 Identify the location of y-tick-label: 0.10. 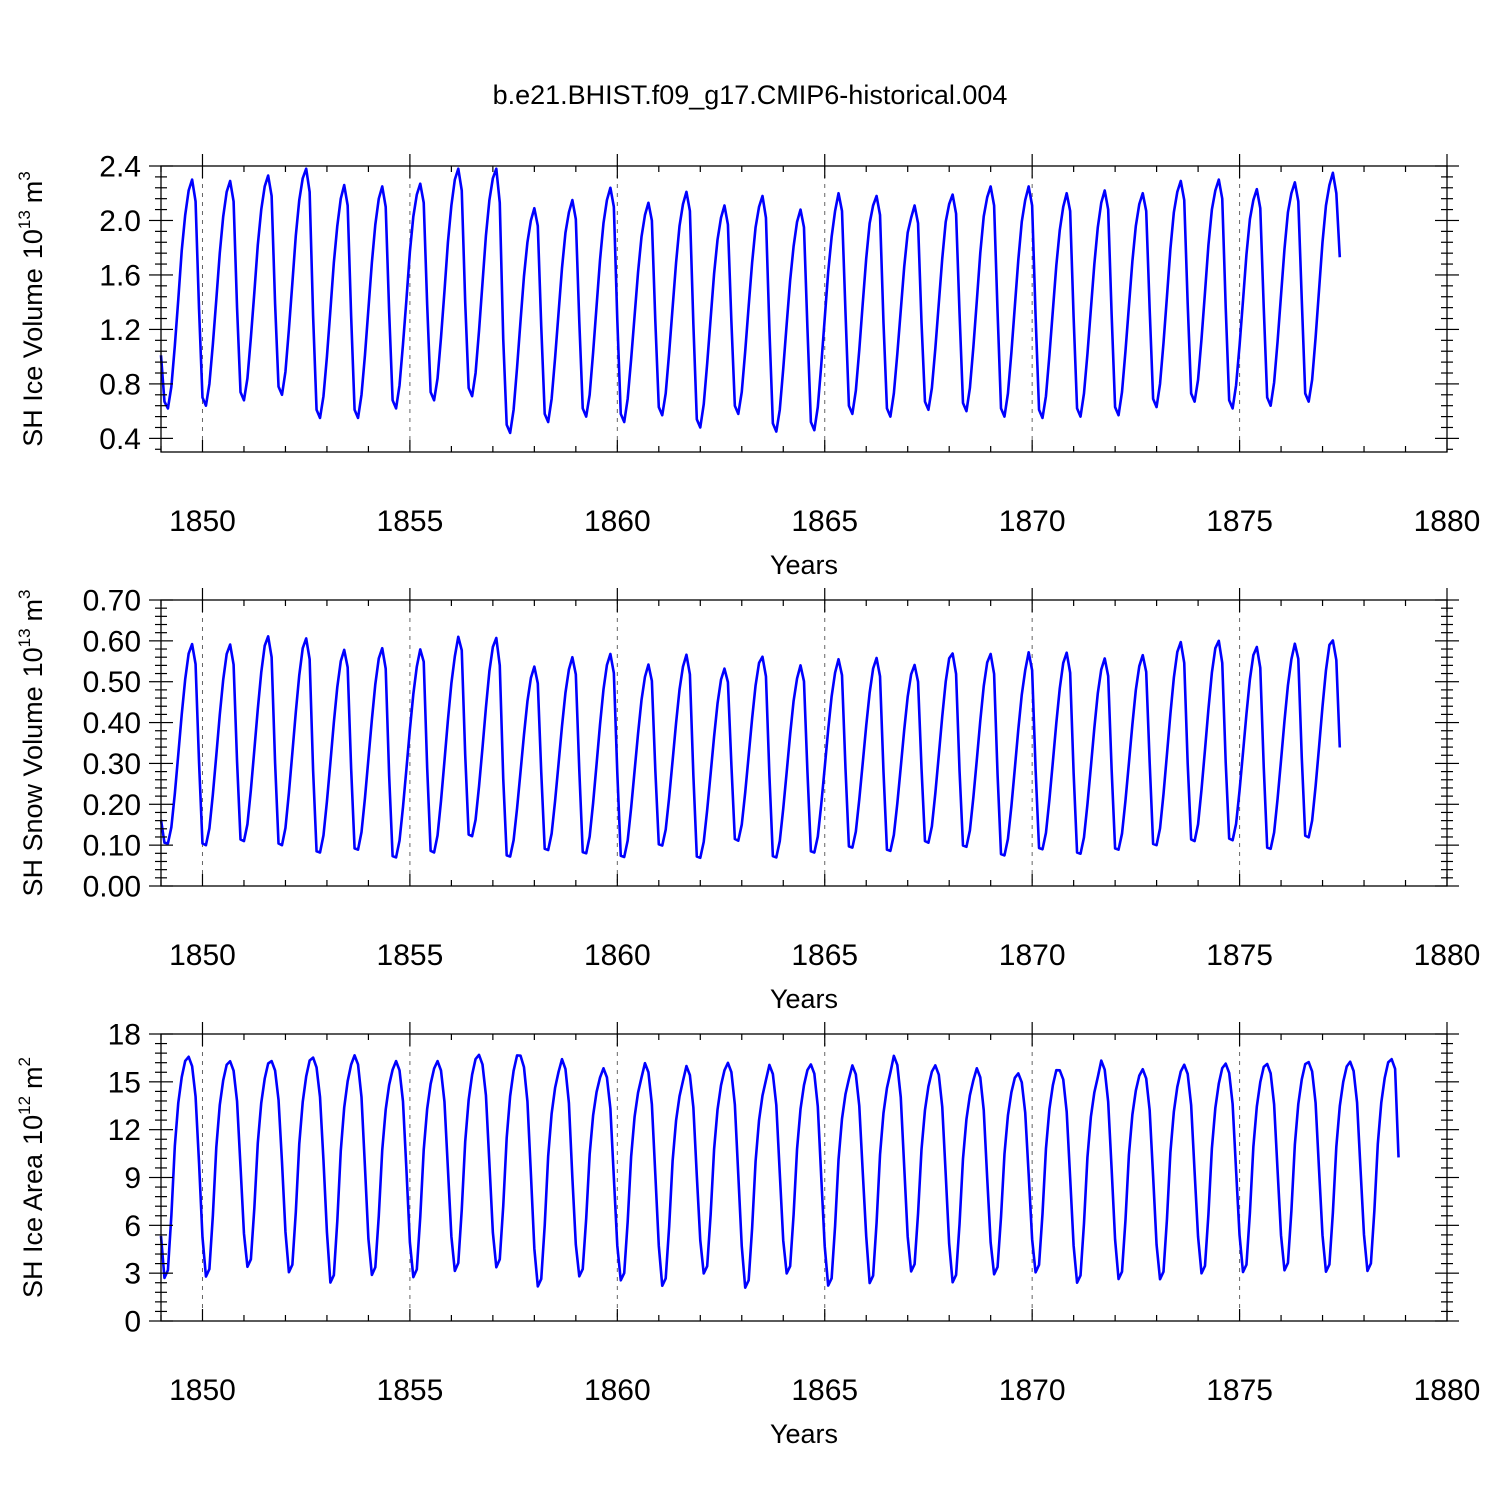
(112, 846).